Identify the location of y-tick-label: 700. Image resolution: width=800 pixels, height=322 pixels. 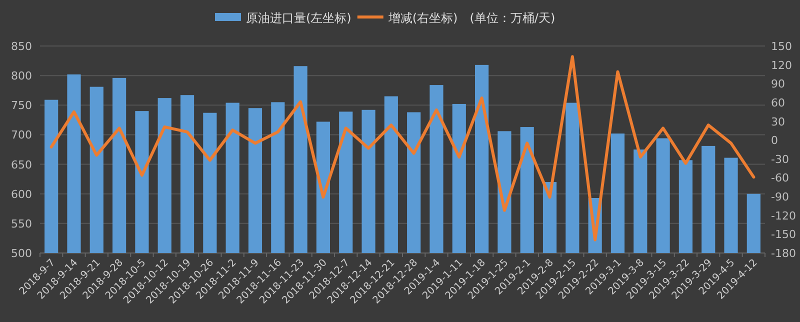
(21, 135).